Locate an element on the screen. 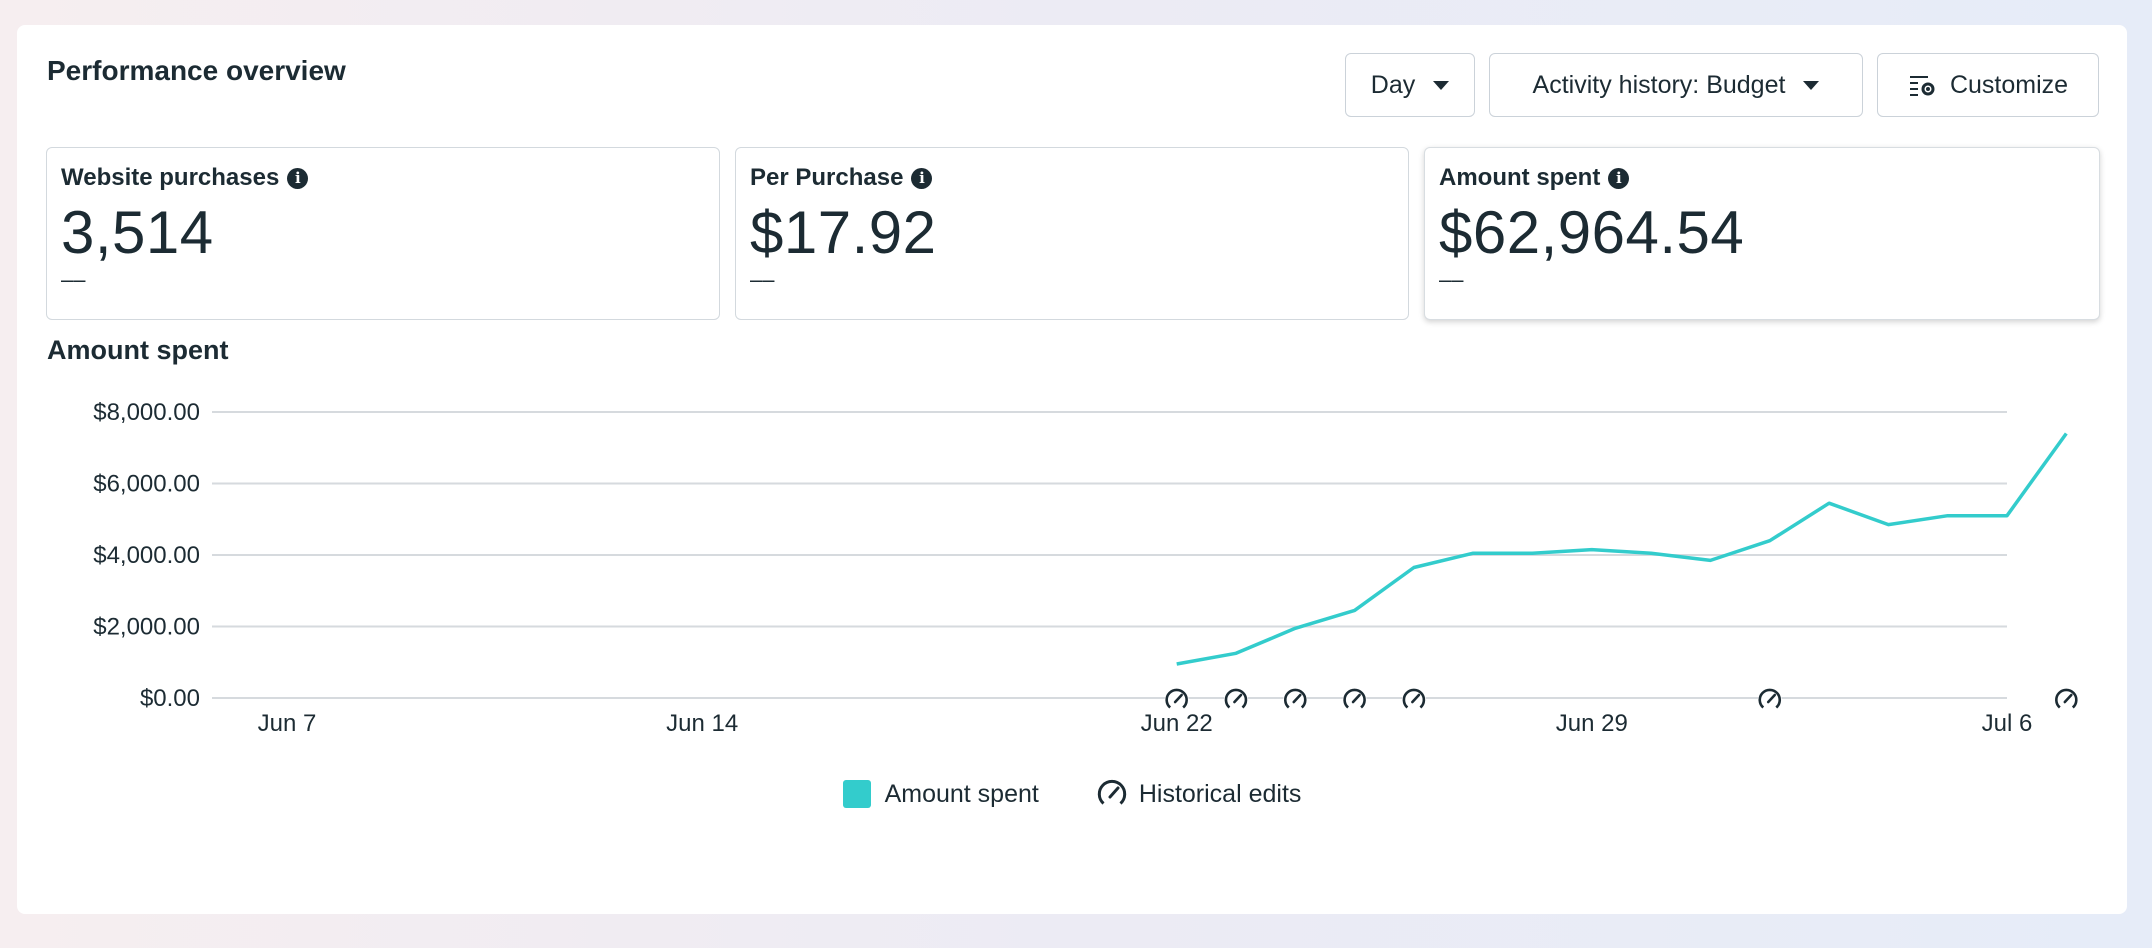 The height and width of the screenshot is (948, 2152). legend-item-historical-edits: Historical edits is located at coordinates (1198, 794).